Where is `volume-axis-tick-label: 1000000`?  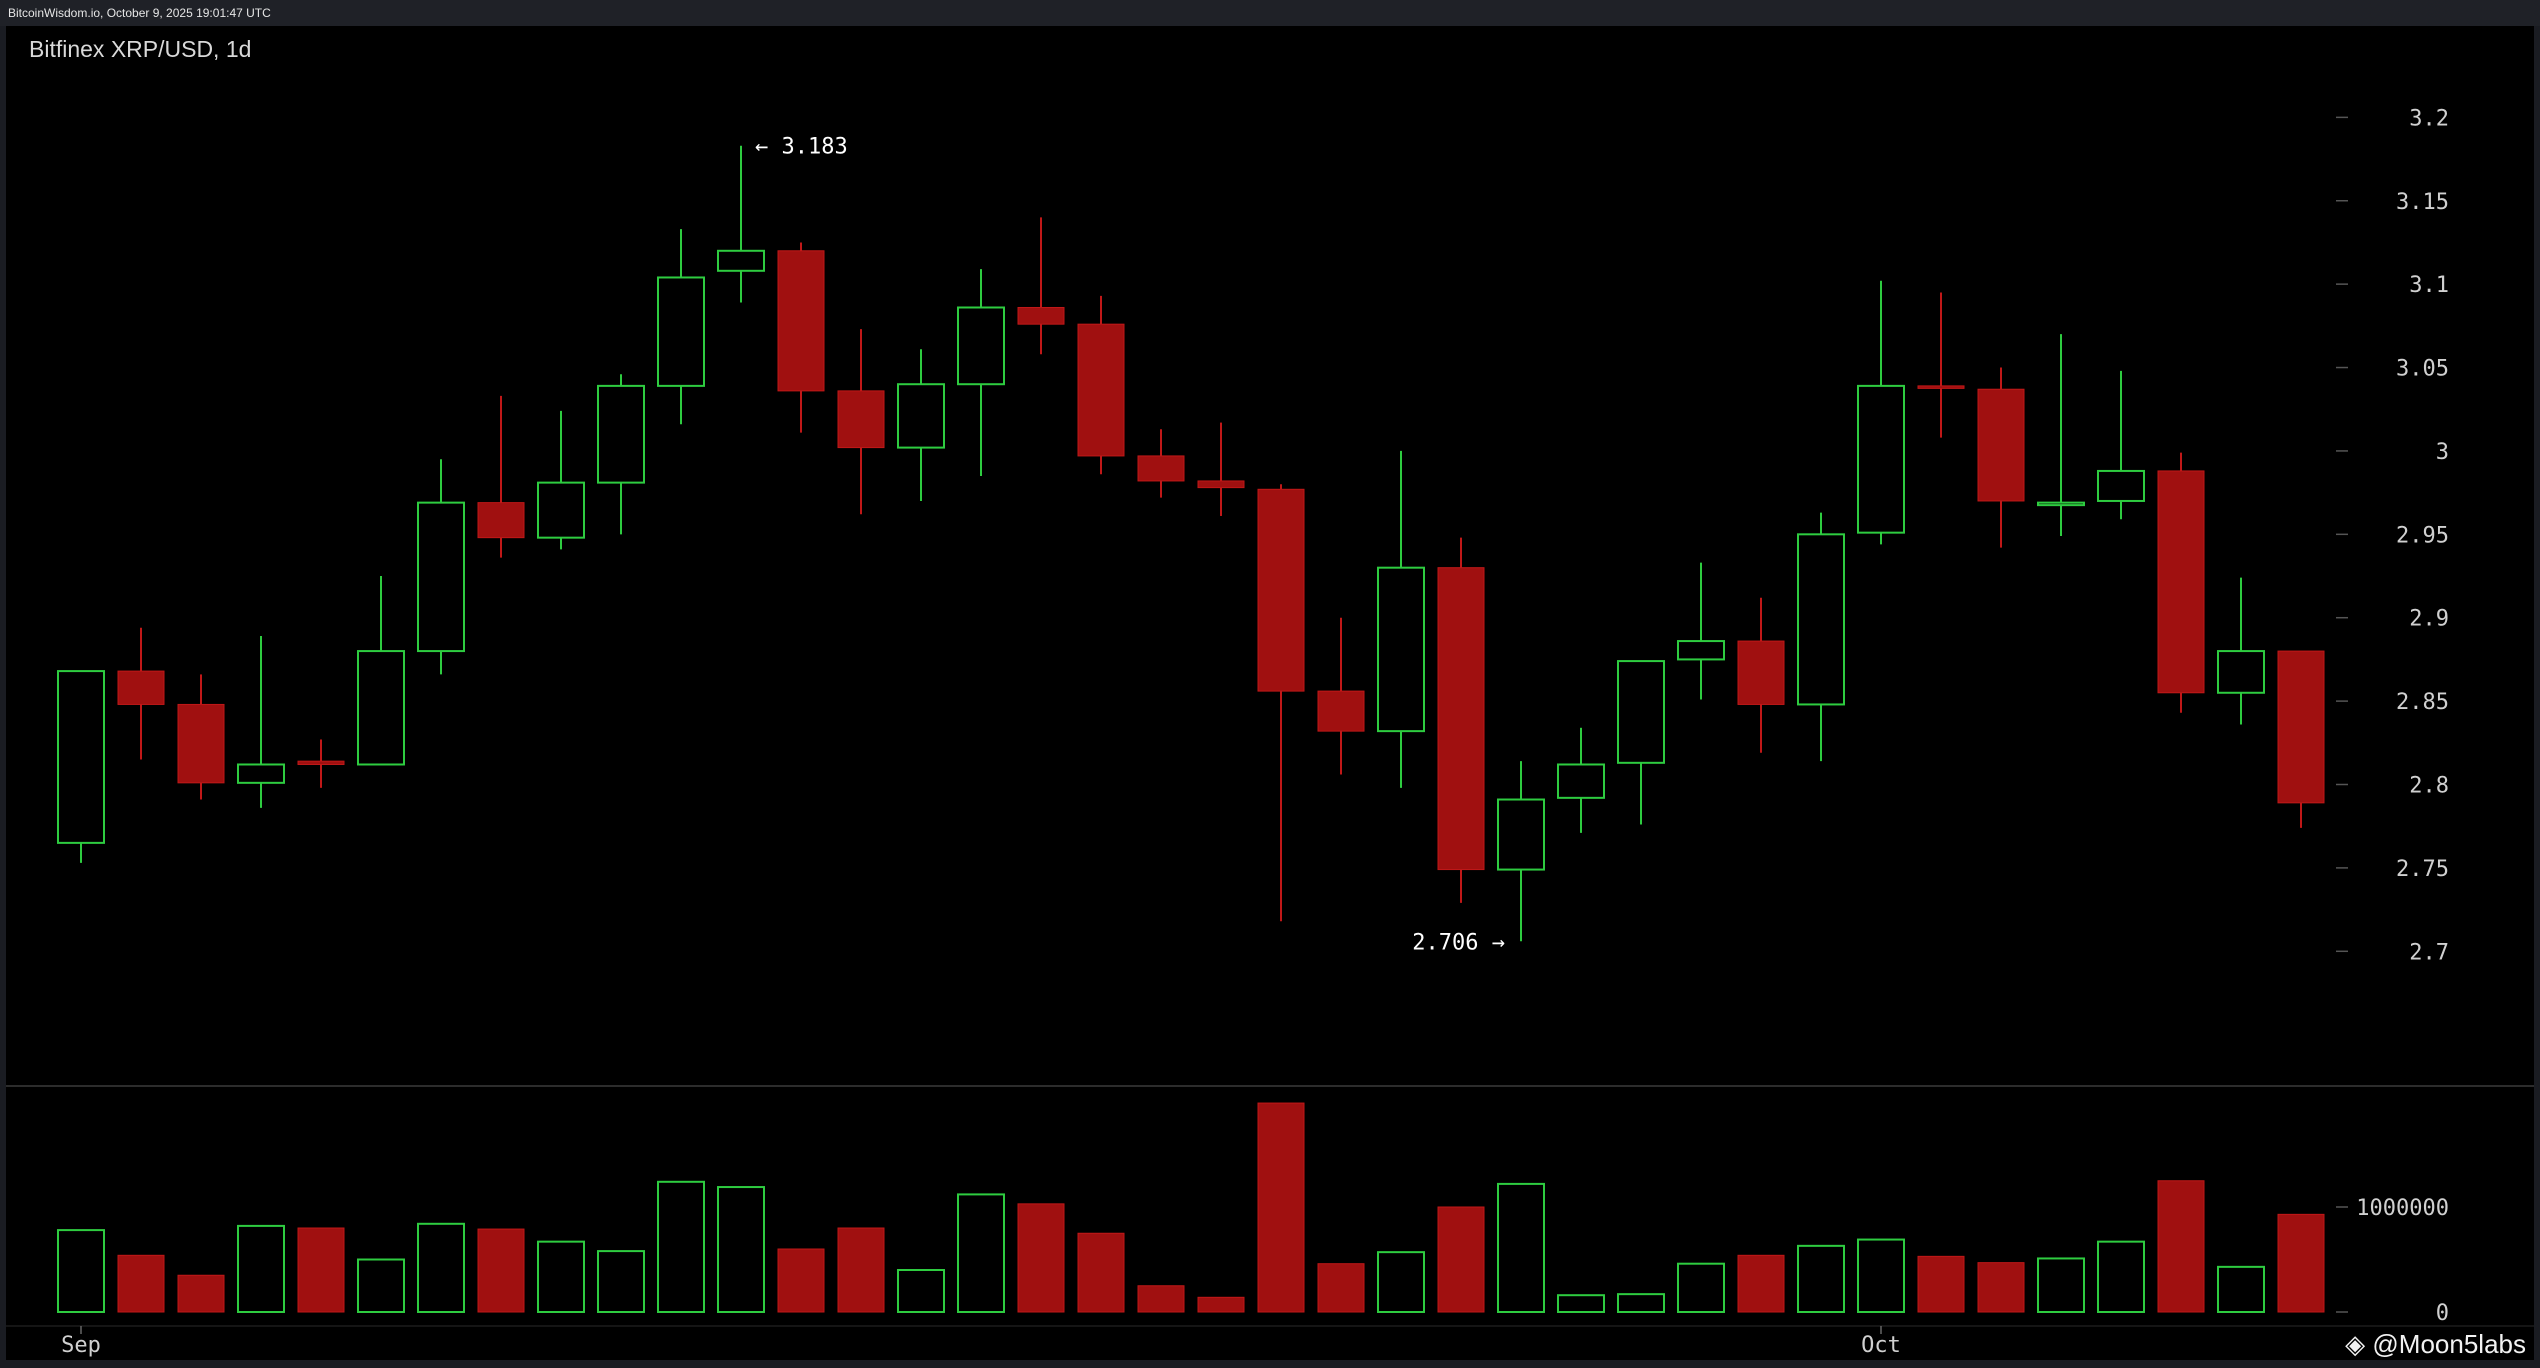
volume-axis-tick-label: 1000000 is located at coordinates (2402, 1208).